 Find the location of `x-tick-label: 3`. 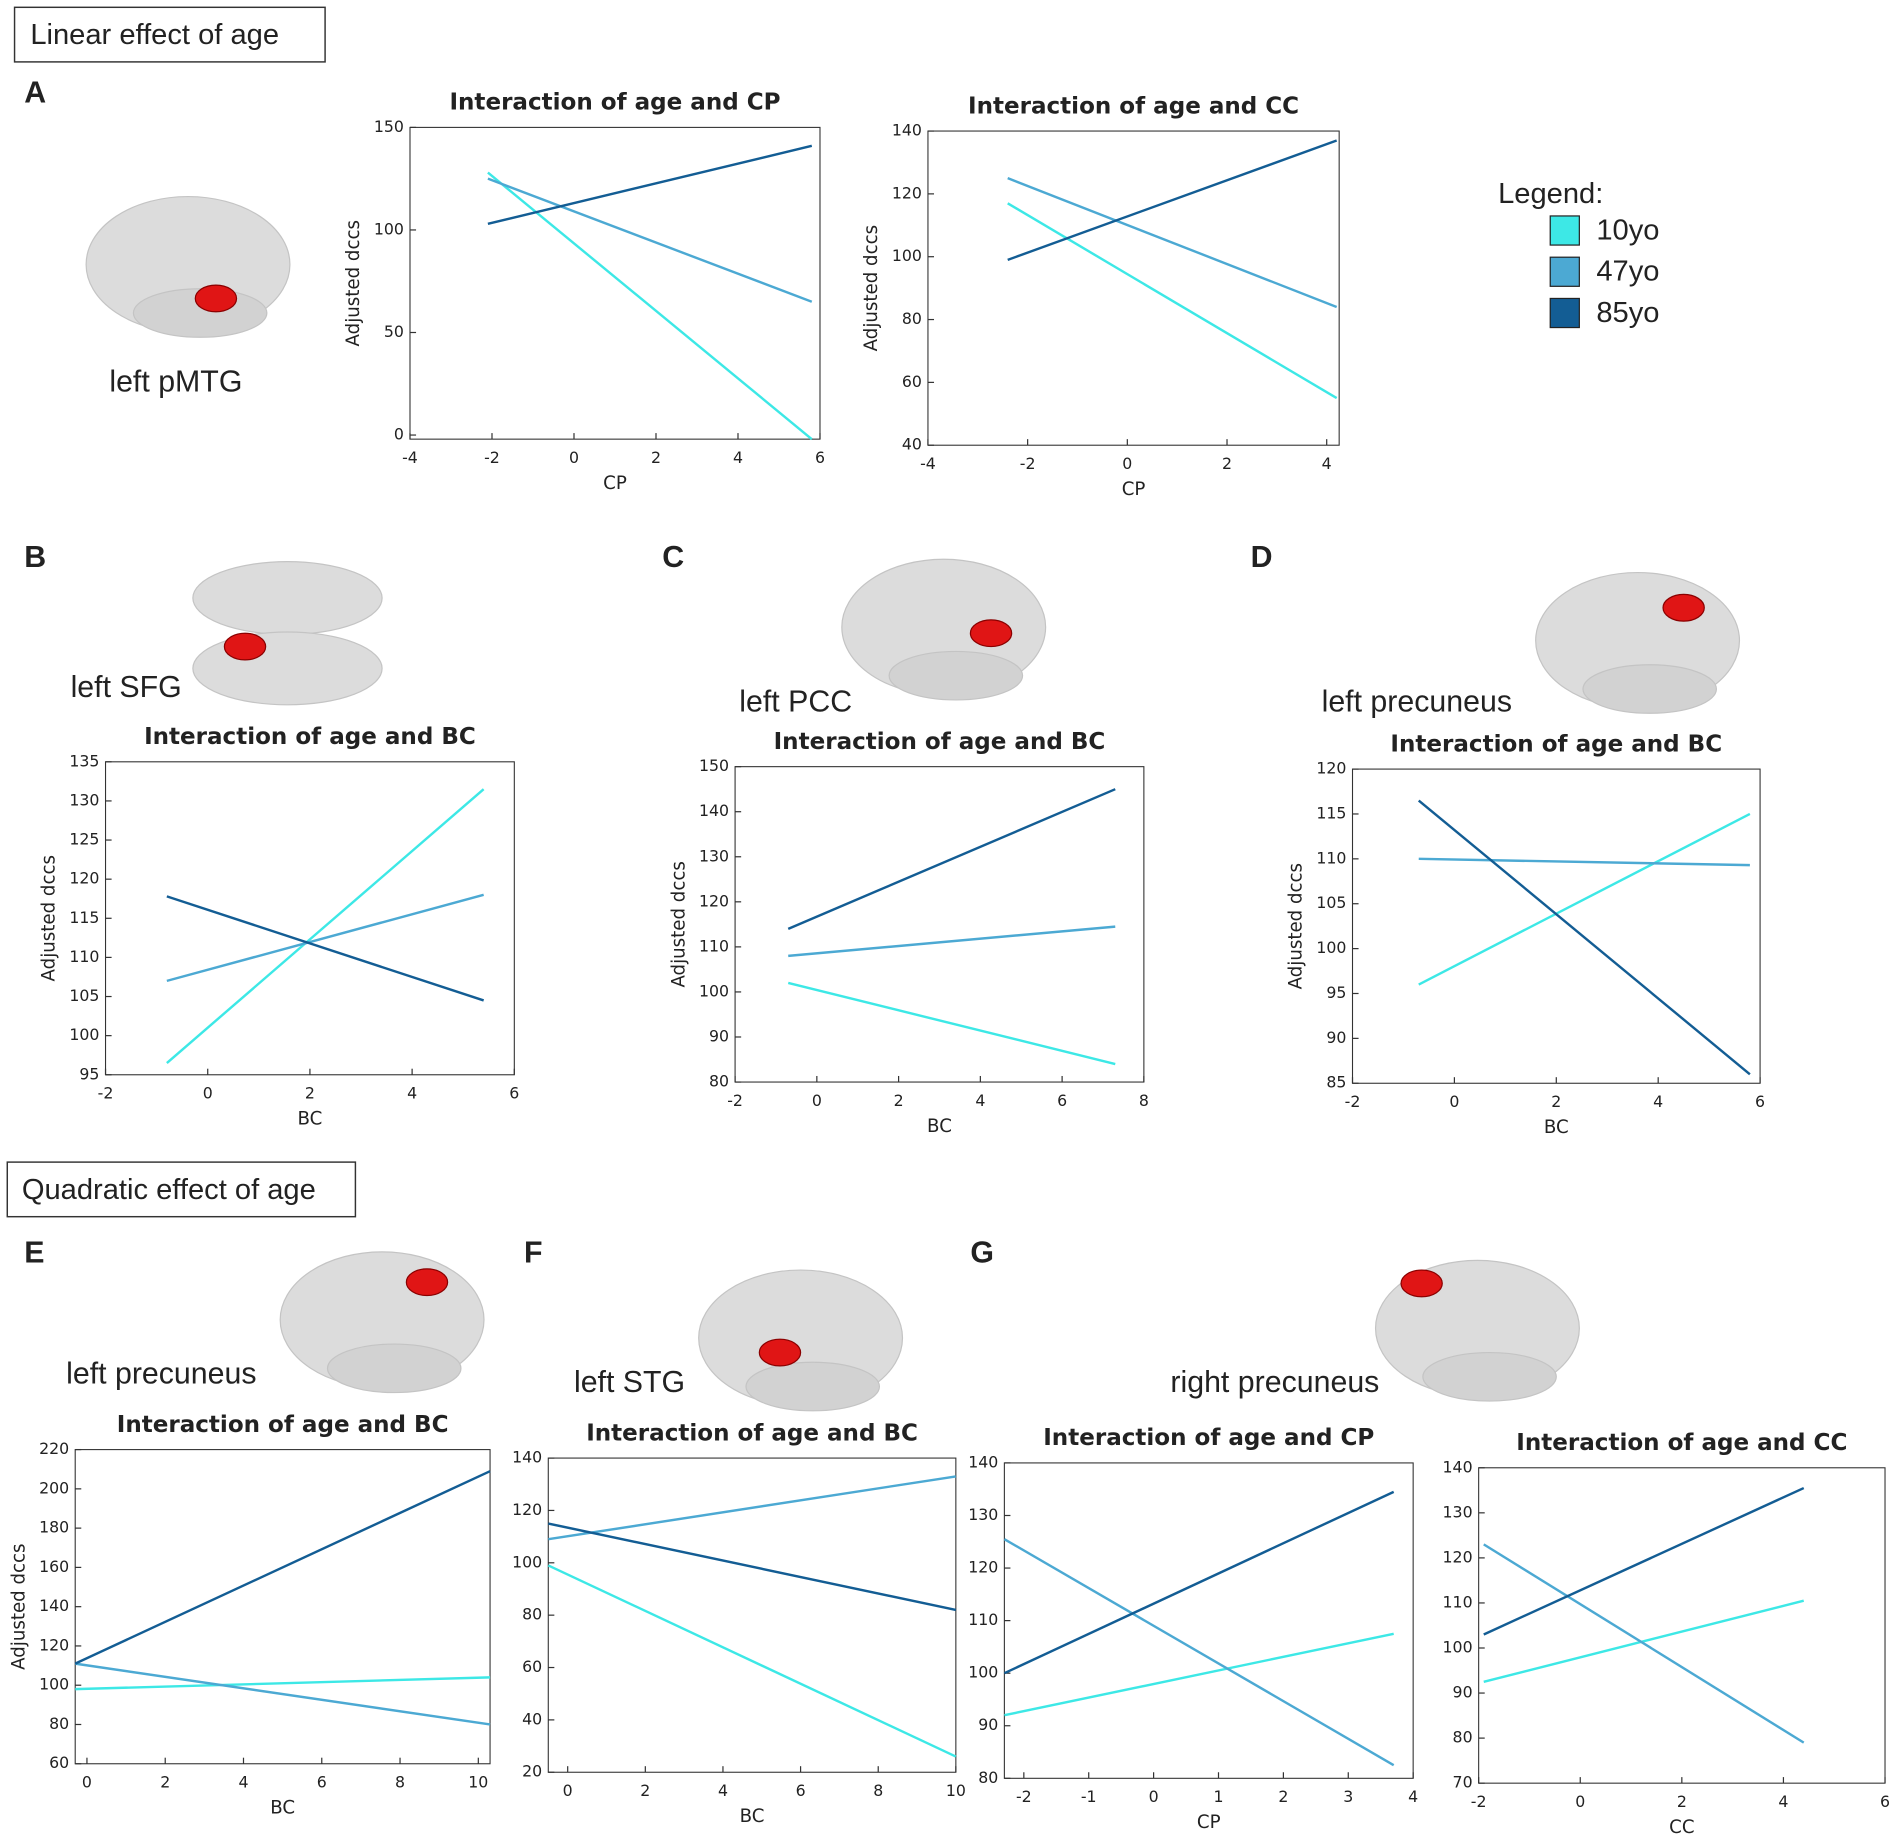

x-tick-label: 3 is located at coordinates (1348, 1796).